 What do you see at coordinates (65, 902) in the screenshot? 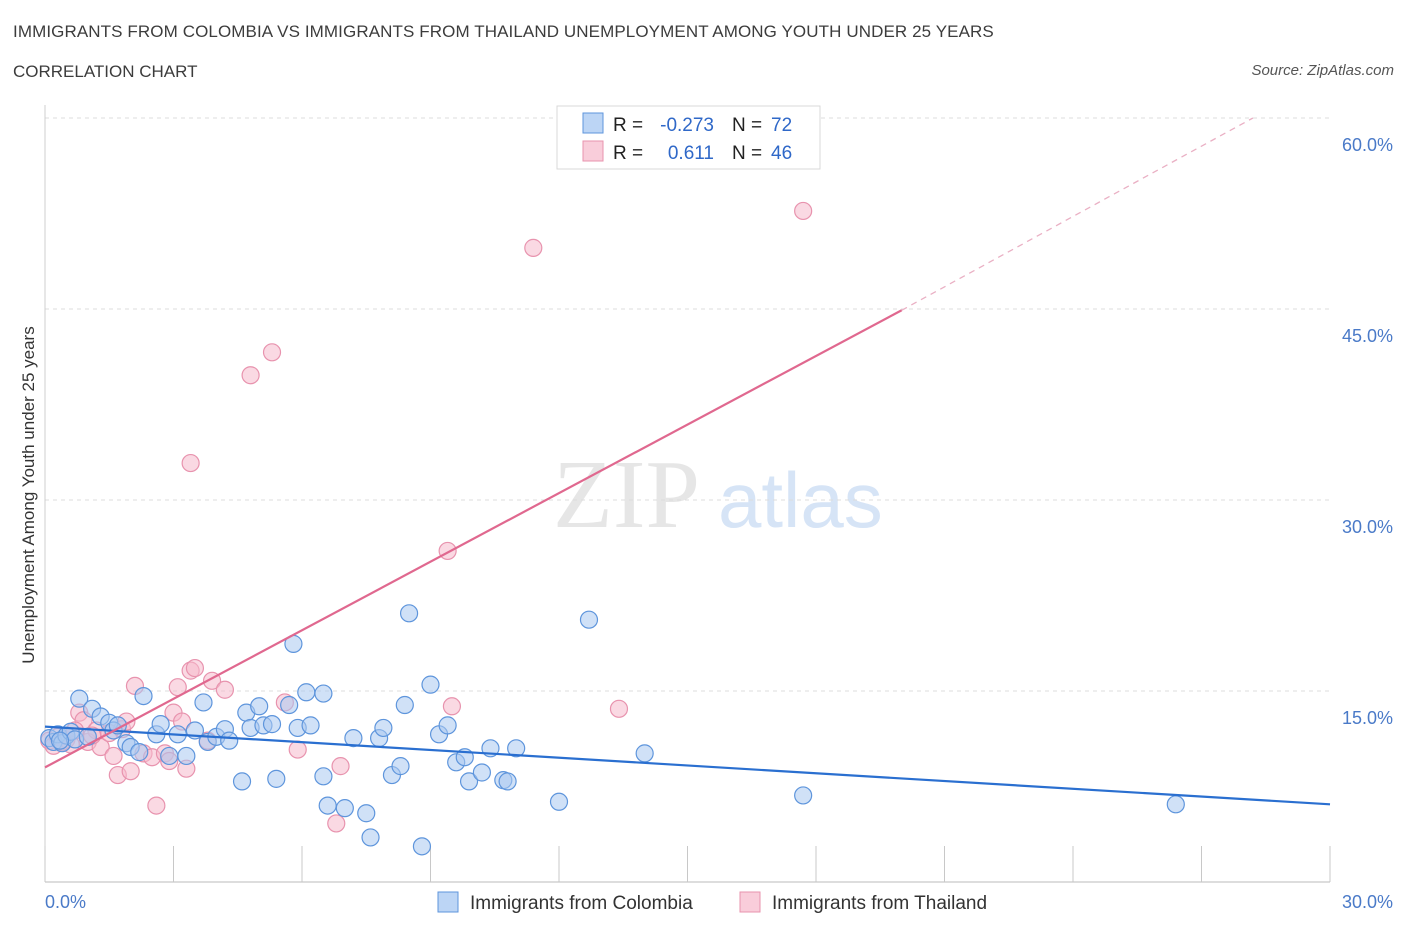
I see `x-tick-label-min: 0.0%` at bounding box center [65, 902].